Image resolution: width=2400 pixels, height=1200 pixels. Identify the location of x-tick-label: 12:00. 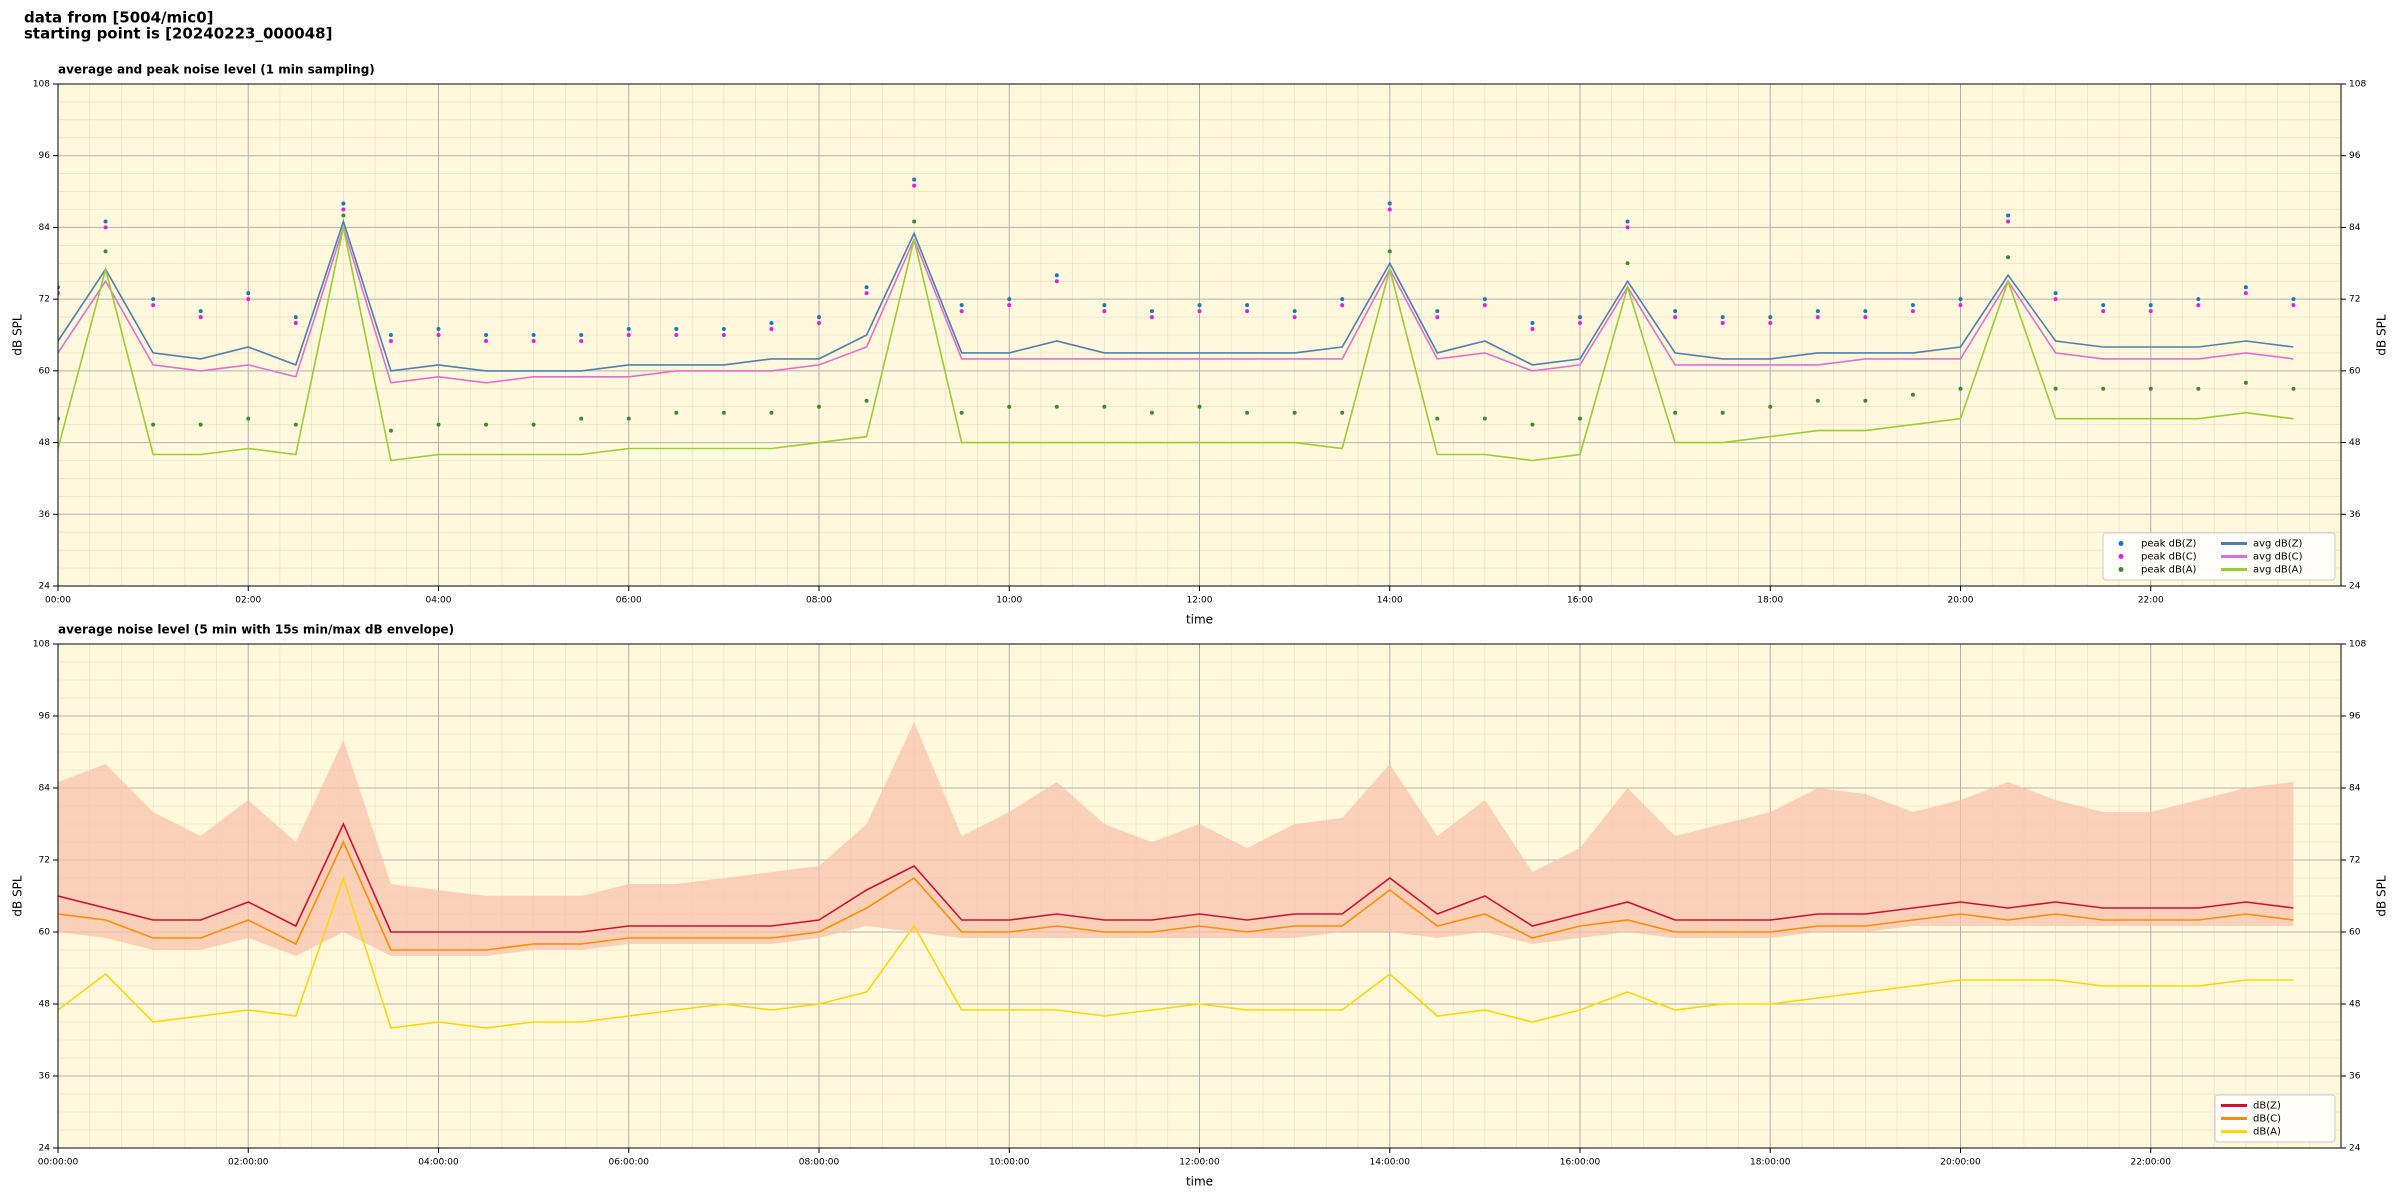
(1200, 601).